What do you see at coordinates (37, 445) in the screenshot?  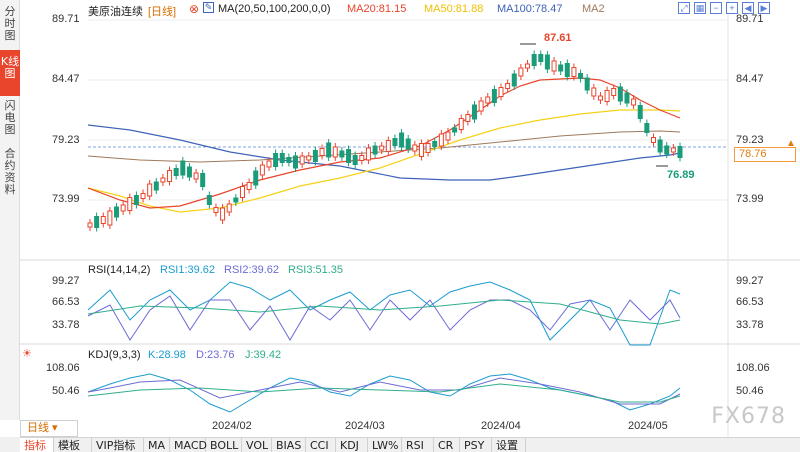 I see `toolbar-item-0: 指标` at bounding box center [37, 445].